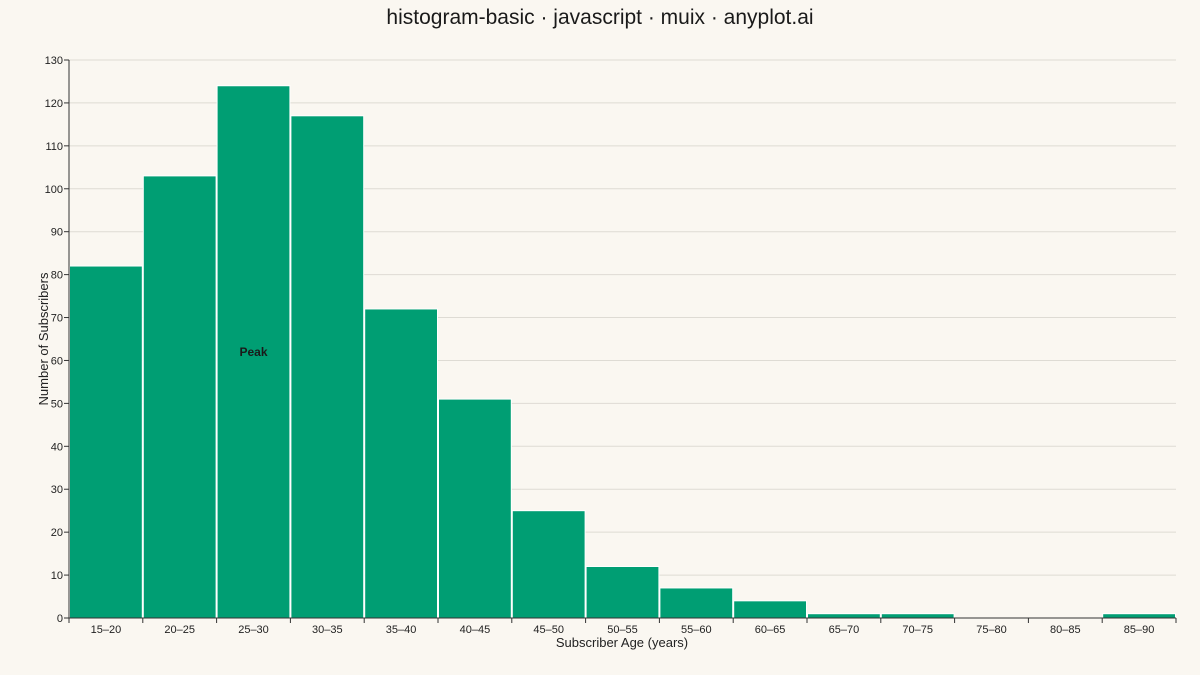  I want to click on y-tick-label: 110, so click(54, 147).